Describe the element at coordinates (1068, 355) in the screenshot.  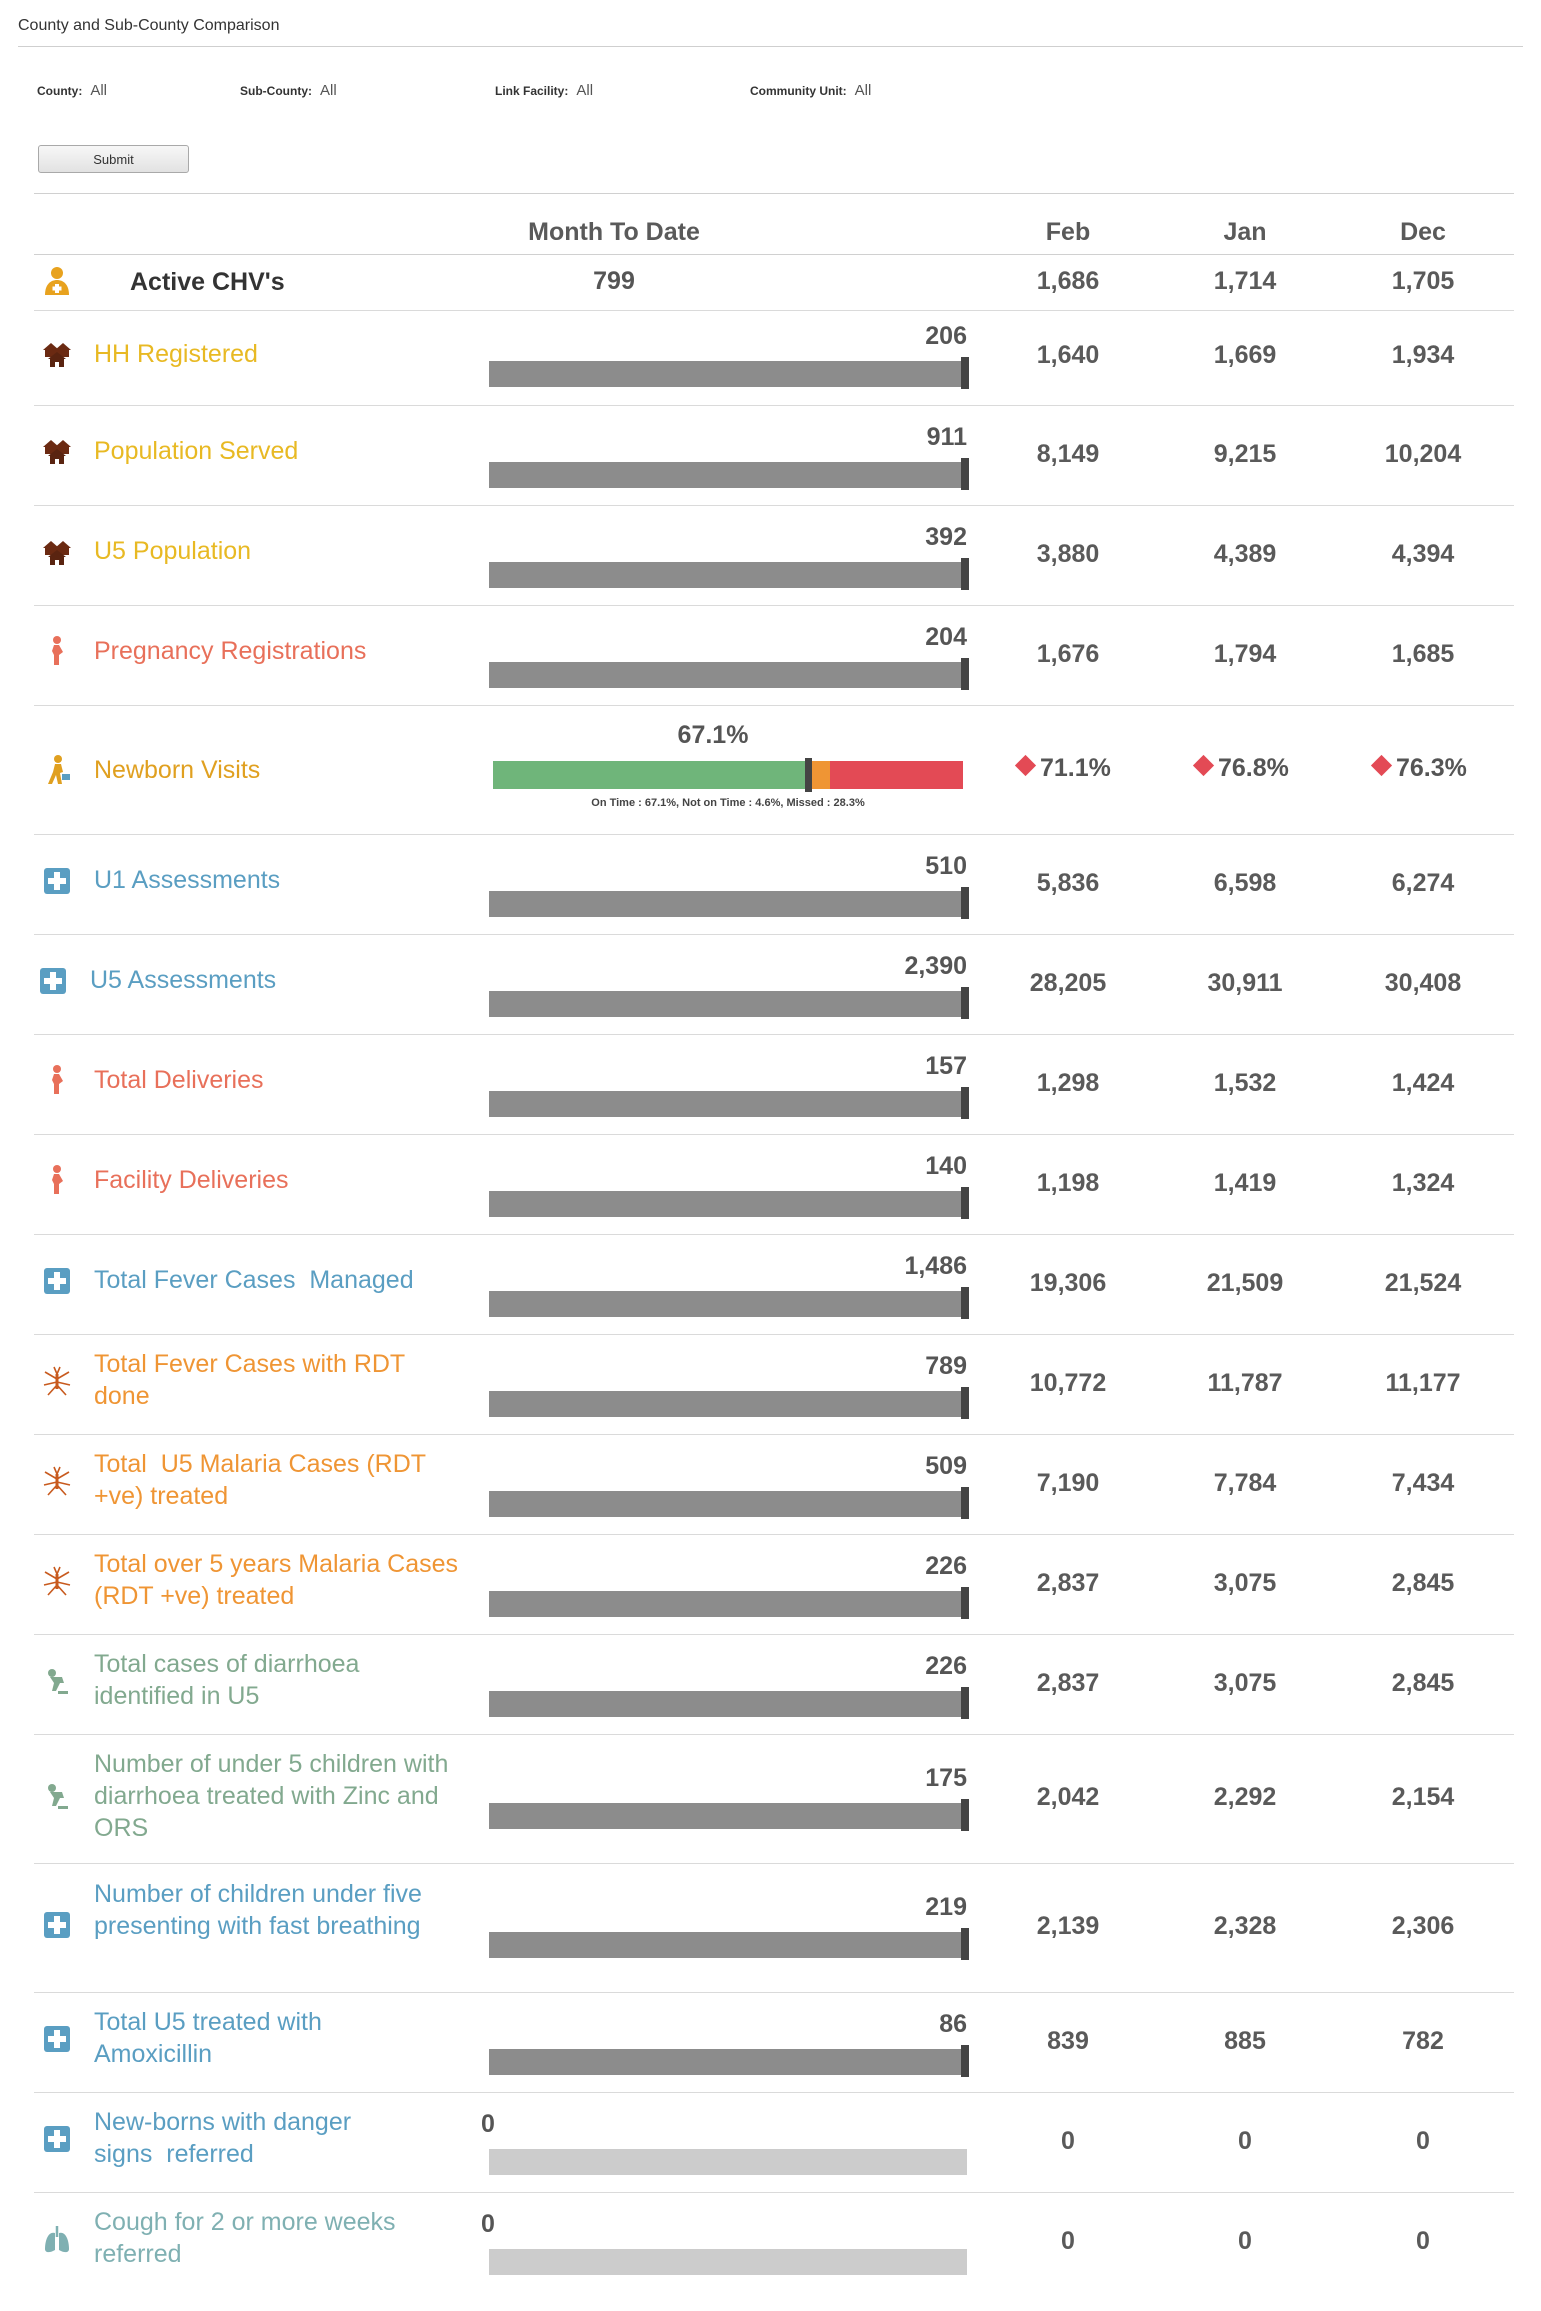
I see `feb-value: 1,640` at that location.